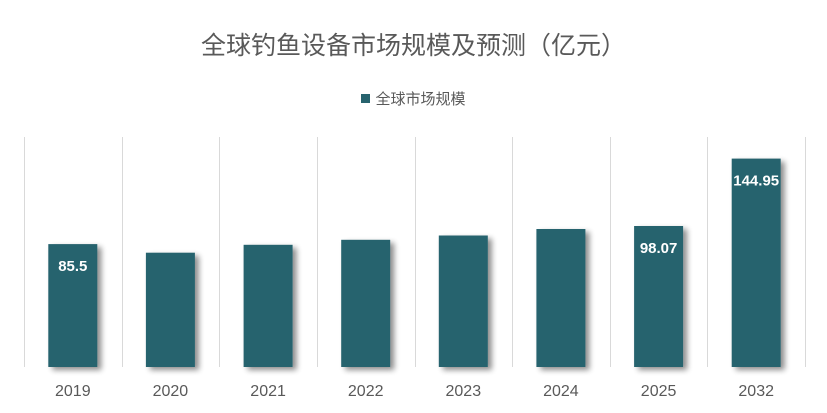 This screenshot has height=413, width=827. I want to click on chart-title: 全球钓鱼设备市场规模及预测（亿元）, so click(413, 45).